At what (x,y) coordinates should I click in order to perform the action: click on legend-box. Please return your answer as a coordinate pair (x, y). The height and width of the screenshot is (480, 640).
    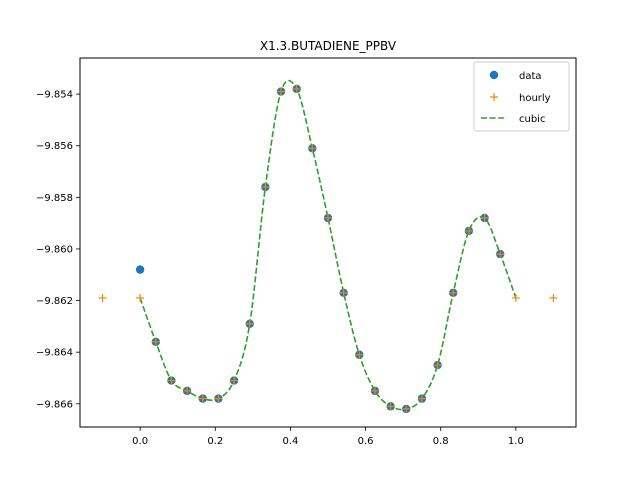
    Looking at the image, I should click on (521, 96).